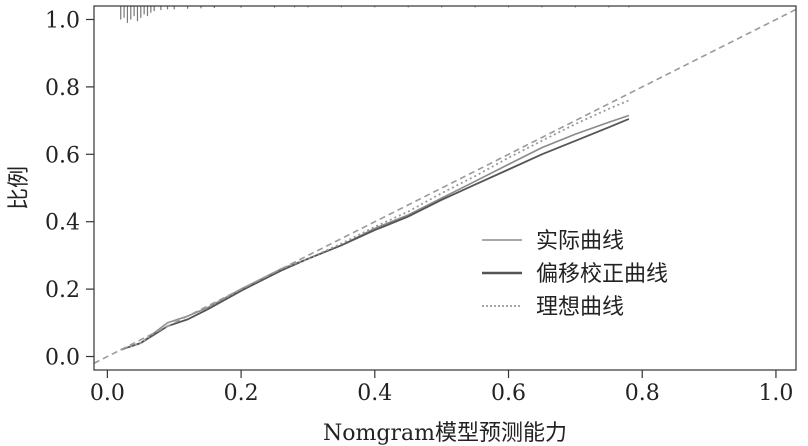 This screenshot has width=808, height=446. What do you see at coordinates (62, 20) in the screenshot?
I see `y-tick-label: 1.0` at bounding box center [62, 20].